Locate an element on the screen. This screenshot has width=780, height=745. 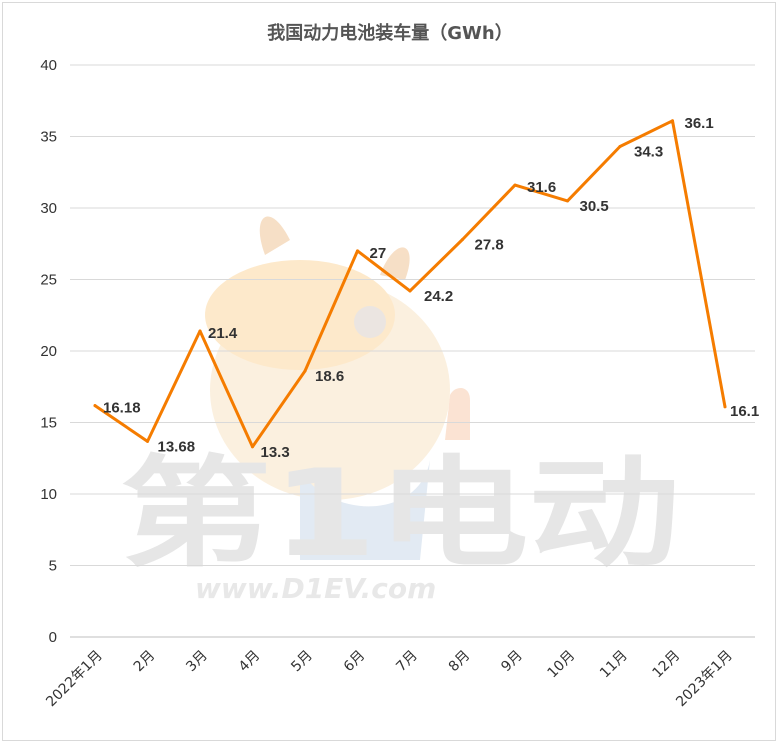
data-label: 21.4 is located at coordinates (223, 333).